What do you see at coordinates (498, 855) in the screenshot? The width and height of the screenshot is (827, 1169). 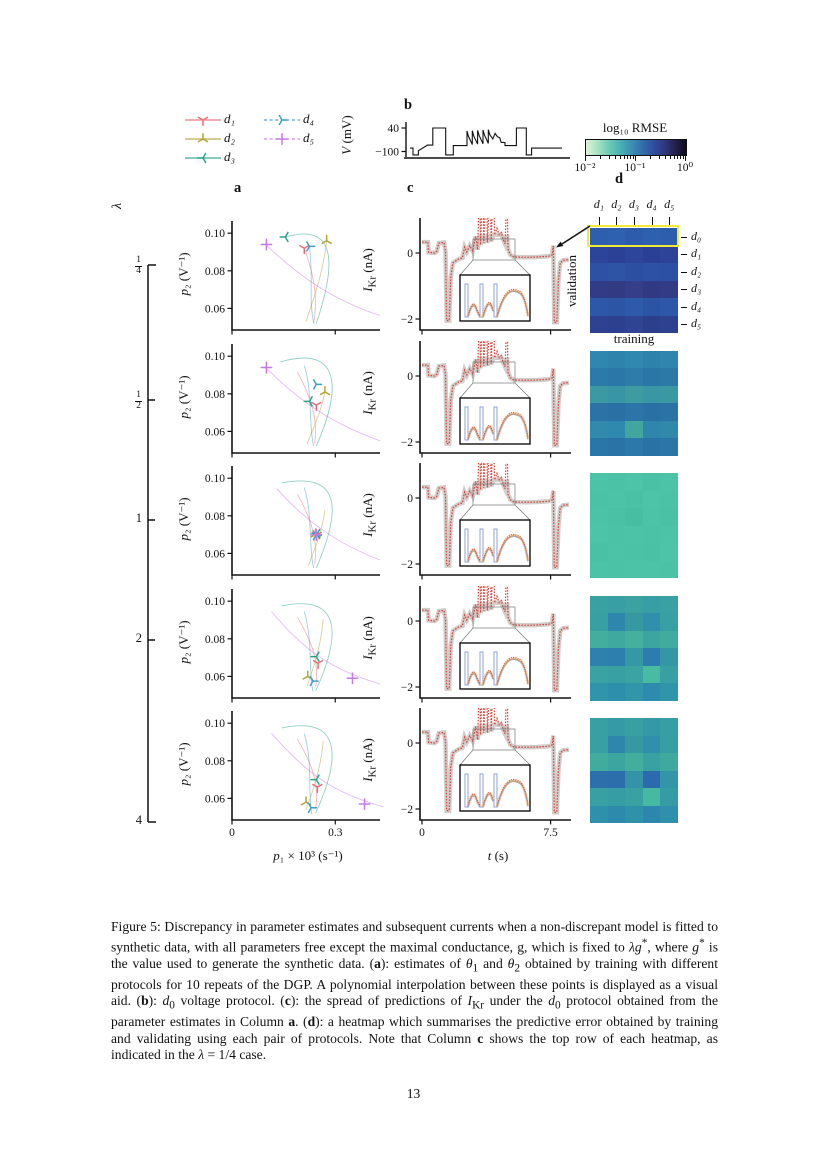 I see `current-xlabel: t (s)` at bounding box center [498, 855].